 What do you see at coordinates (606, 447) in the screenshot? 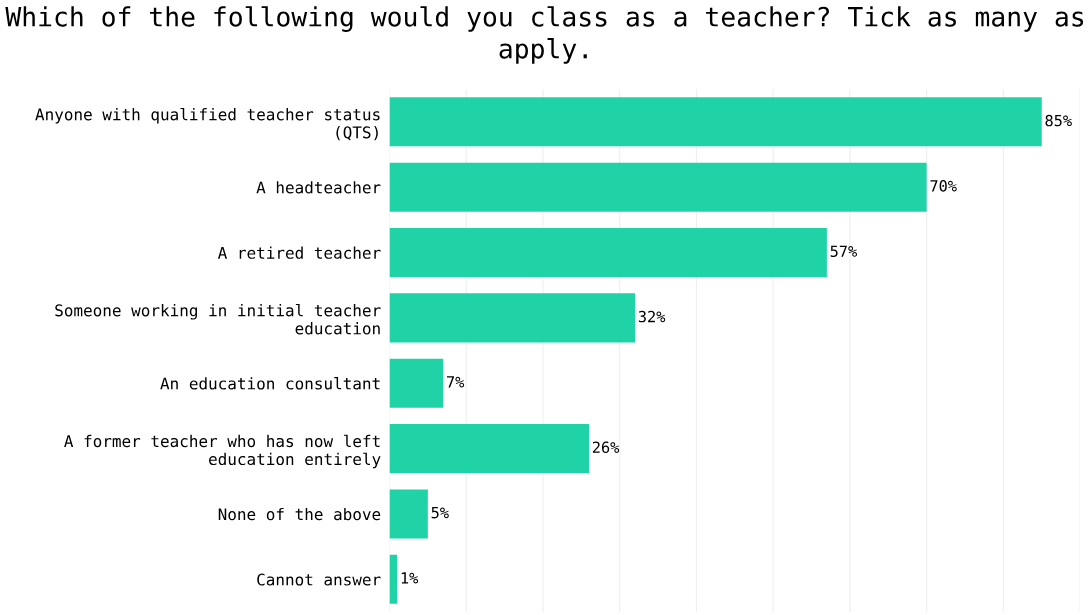
I see `data-label: 26%` at bounding box center [606, 447].